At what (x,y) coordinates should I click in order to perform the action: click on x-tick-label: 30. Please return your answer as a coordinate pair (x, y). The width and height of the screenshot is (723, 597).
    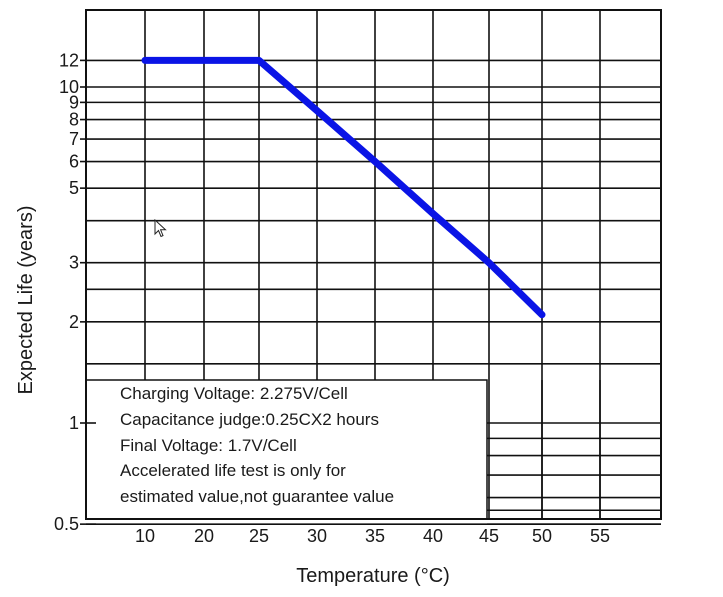
    Looking at the image, I should click on (317, 536).